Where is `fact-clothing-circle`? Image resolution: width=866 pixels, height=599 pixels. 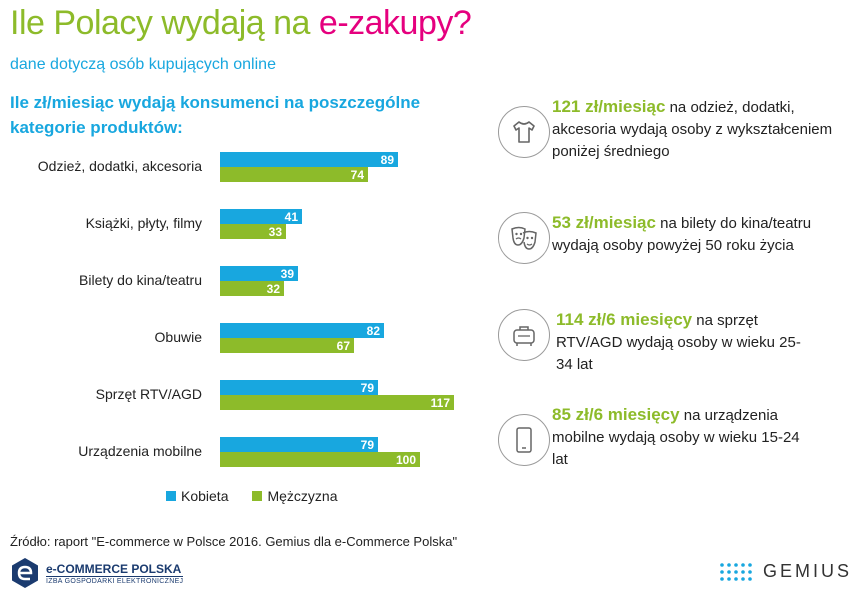
fact-clothing-circle is located at coordinates (524, 132).